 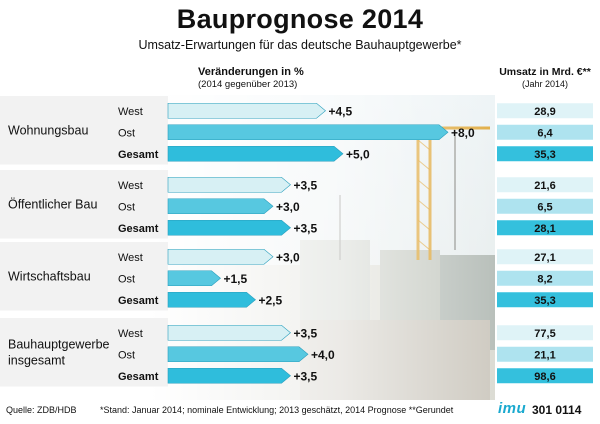 What do you see at coordinates (545, 84) in the screenshot?
I see `sales-column-subheader: (Jahr 2014)` at bounding box center [545, 84].